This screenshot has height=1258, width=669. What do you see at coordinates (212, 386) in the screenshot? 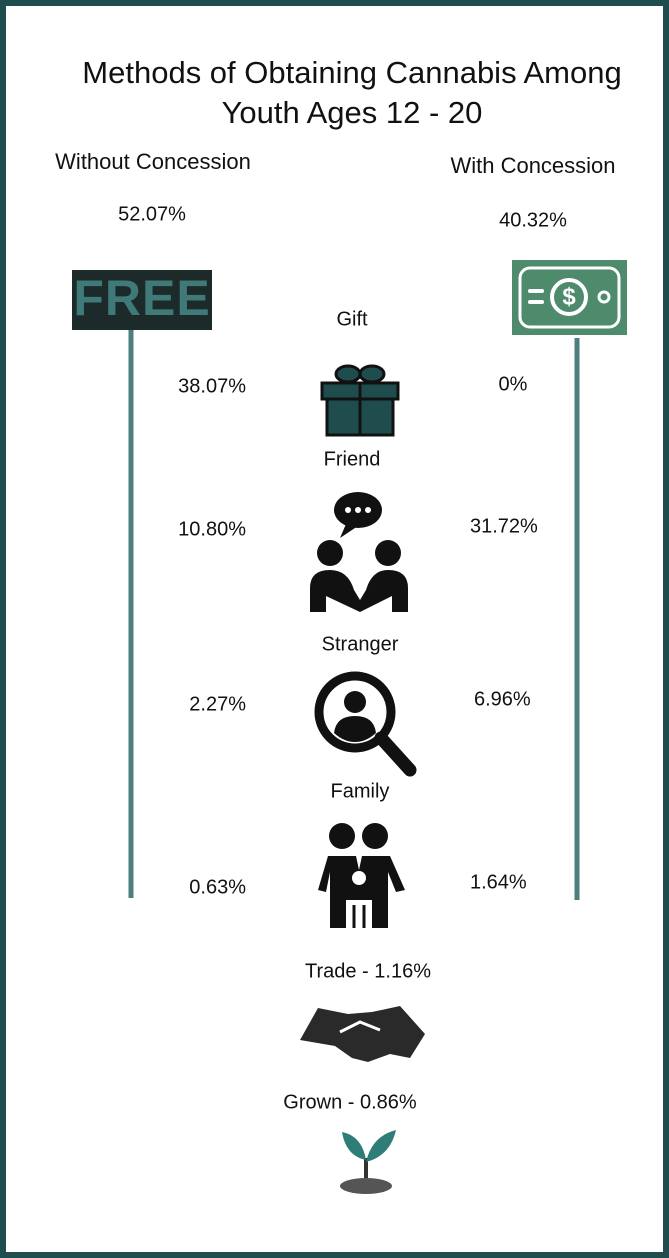
I see `left-value: 38.07%` at bounding box center [212, 386].